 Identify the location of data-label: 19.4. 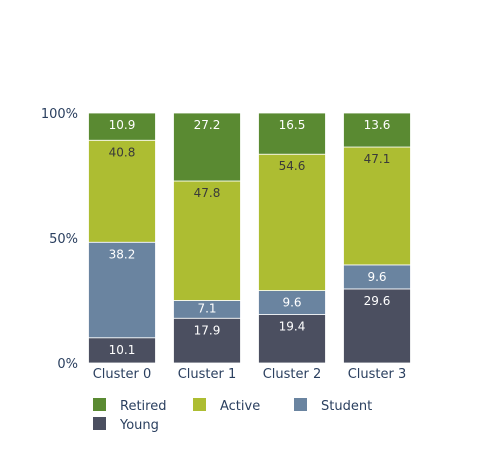
(292, 327).